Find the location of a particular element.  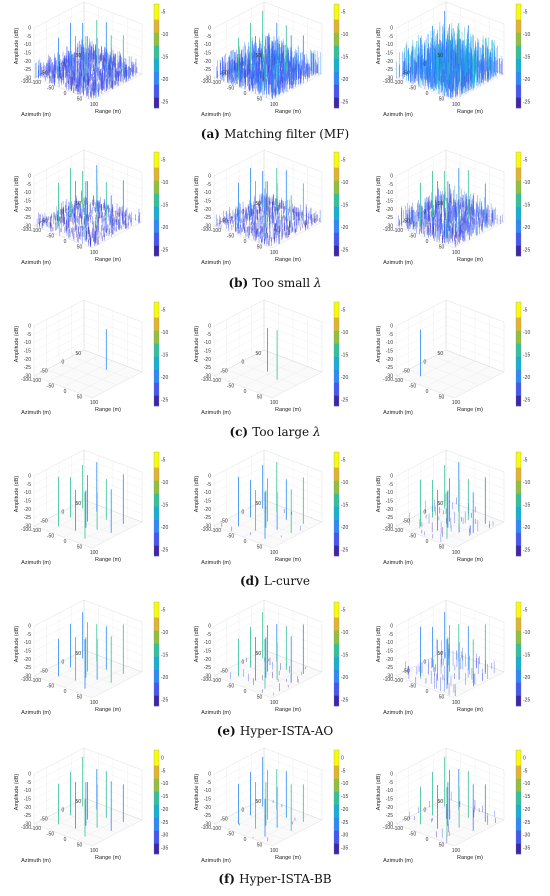

range-tick-label: -50 is located at coordinates (230, 237).